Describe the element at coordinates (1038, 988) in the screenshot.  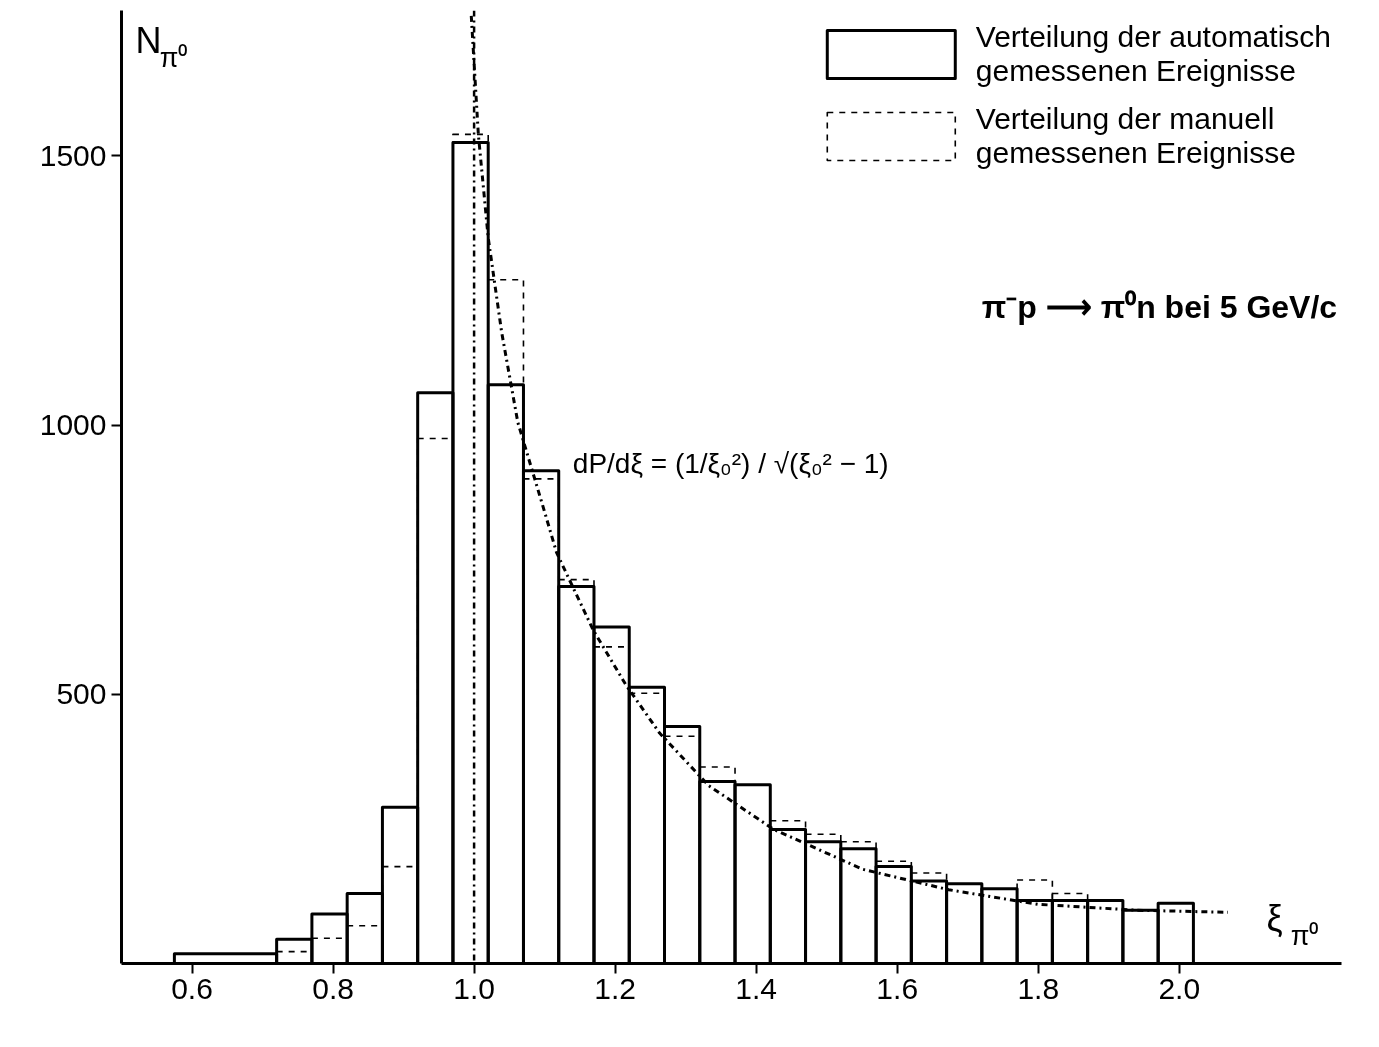
I see `x-tick-label: 1.8` at that location.